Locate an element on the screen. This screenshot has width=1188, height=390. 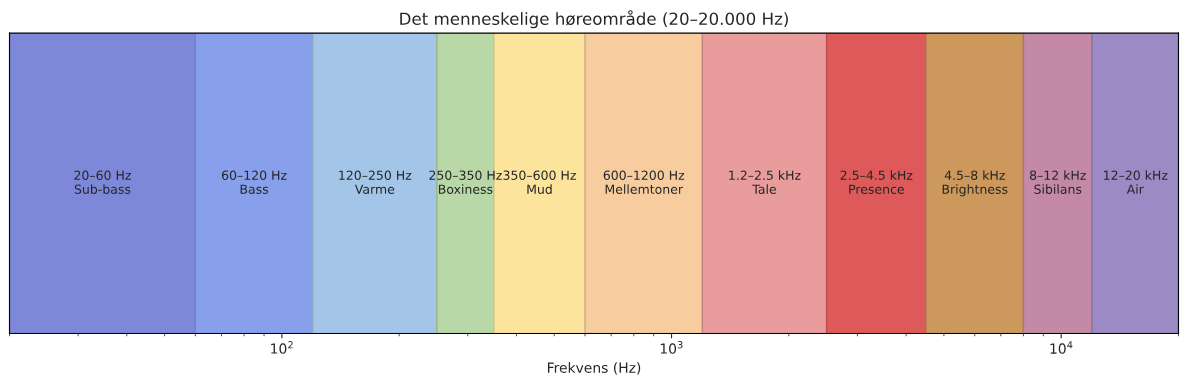
x-tick-label: 10$^{2}$ is located at coordinates (282, 347).